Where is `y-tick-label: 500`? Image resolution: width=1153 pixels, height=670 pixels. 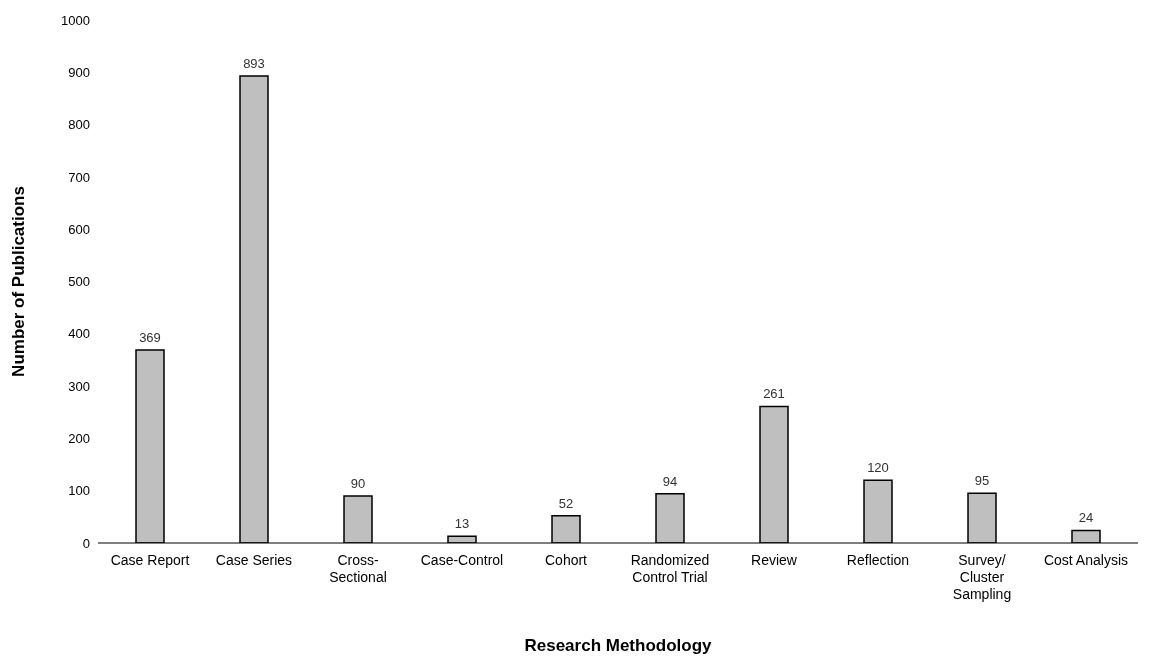 y-tick-label: 500 is located at coordinates (79, 282).